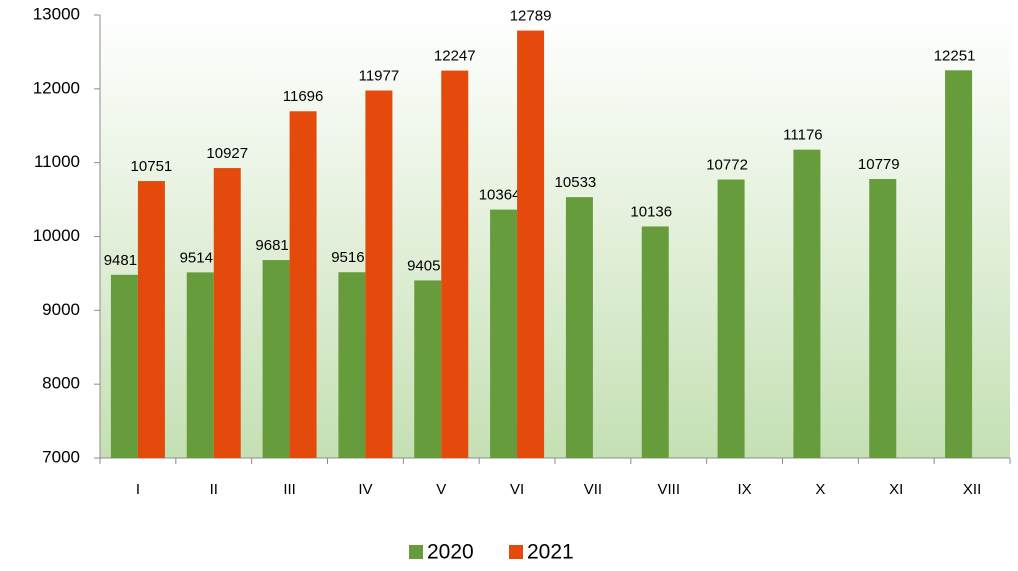  What do you see at coordinates (271, 245) in the screenshot?
I see `data-label: 9681` at bounding box center [271, 245].